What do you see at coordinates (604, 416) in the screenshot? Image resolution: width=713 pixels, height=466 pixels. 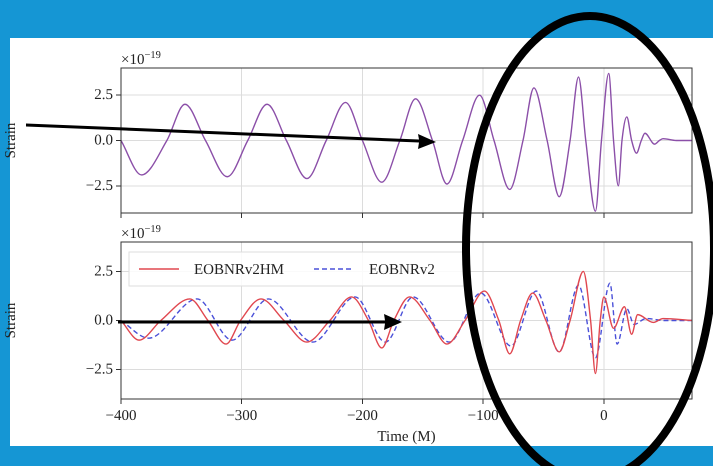 I see `x-tick-label: 0` at bounding box center [604, 416].